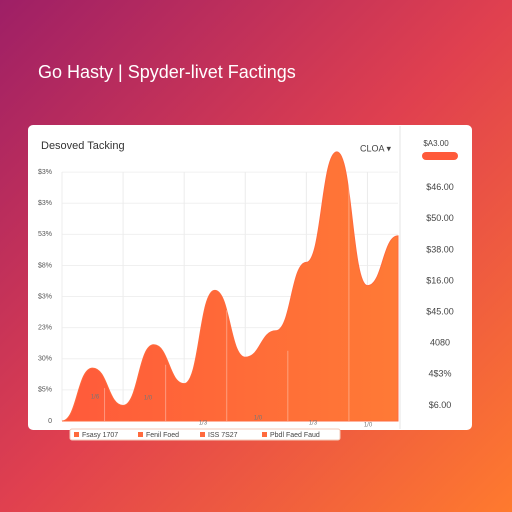  I want to click on y-tick-label: 30%, so click(45, 359).